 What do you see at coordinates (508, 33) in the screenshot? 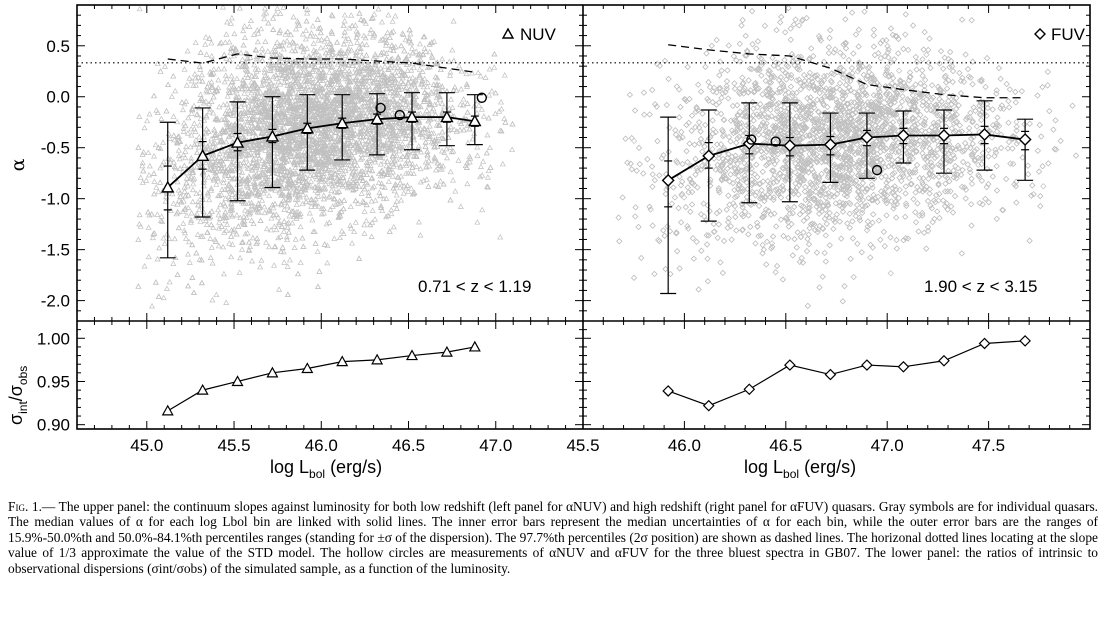
I see `legend-marker-triangle` at bounding box center [508, 33].